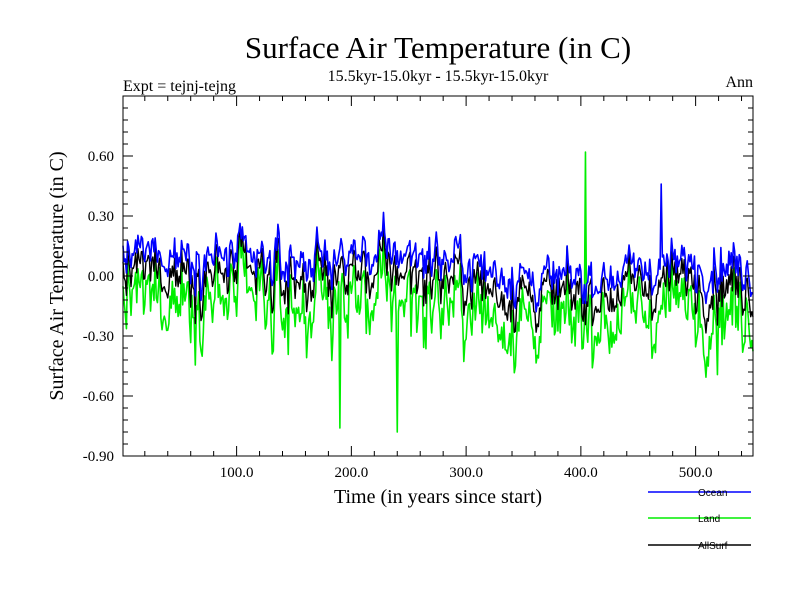  I want to click on x-tick-label: 200.0, so click(351, 473).